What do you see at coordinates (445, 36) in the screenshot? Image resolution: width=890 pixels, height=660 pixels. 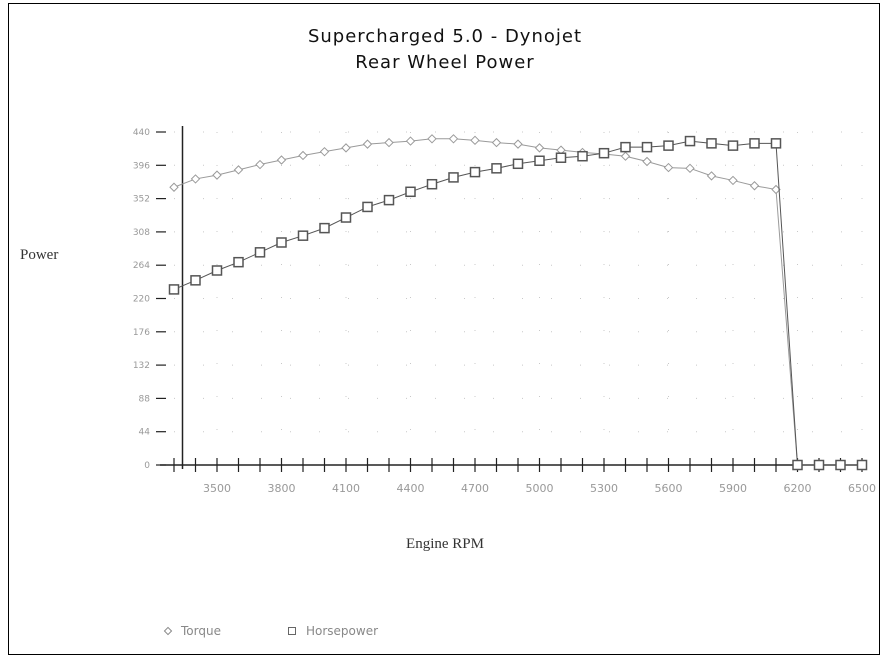 I see `chart-title: Supercharged 5.0 - Dynojet` at bounding box center [445, 36].